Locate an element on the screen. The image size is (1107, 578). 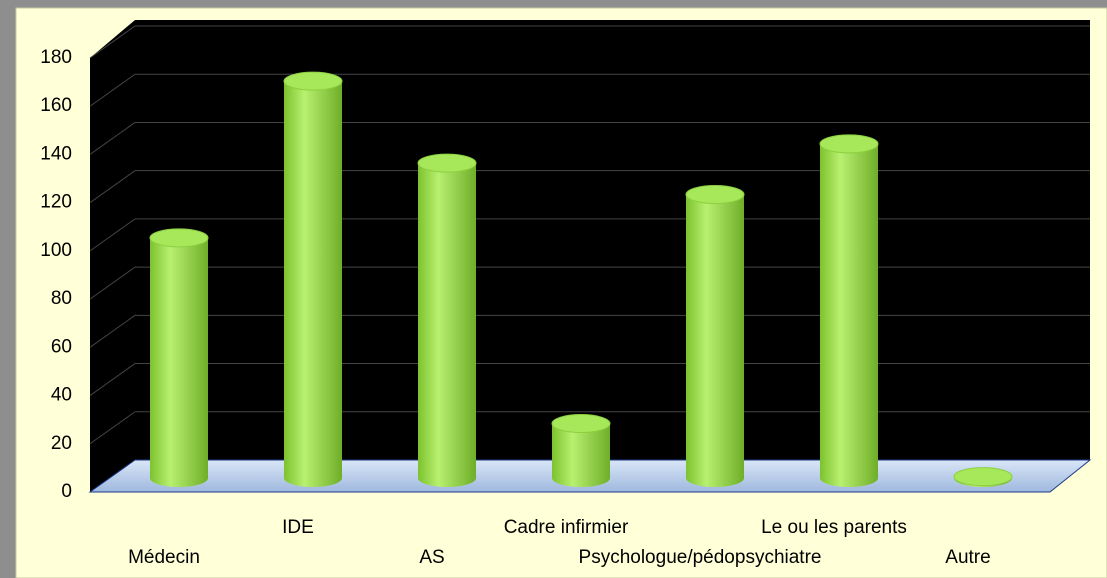
y-tick-label: 20 is located at coordinates (61, 443).